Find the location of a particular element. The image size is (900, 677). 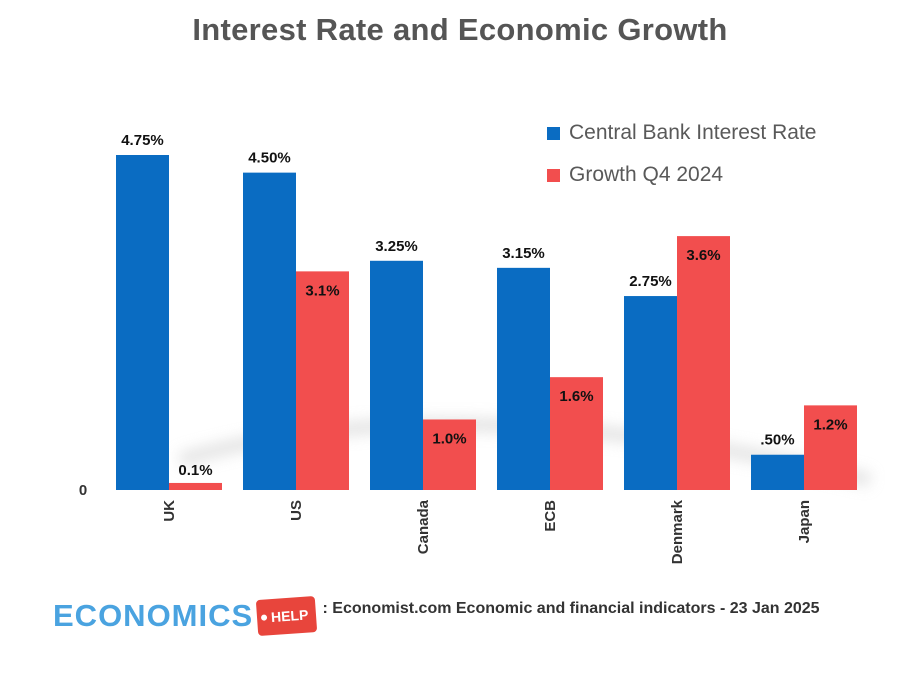

legend-label-growth: Growth Q4 2024 is located at coordinates (646, 174).